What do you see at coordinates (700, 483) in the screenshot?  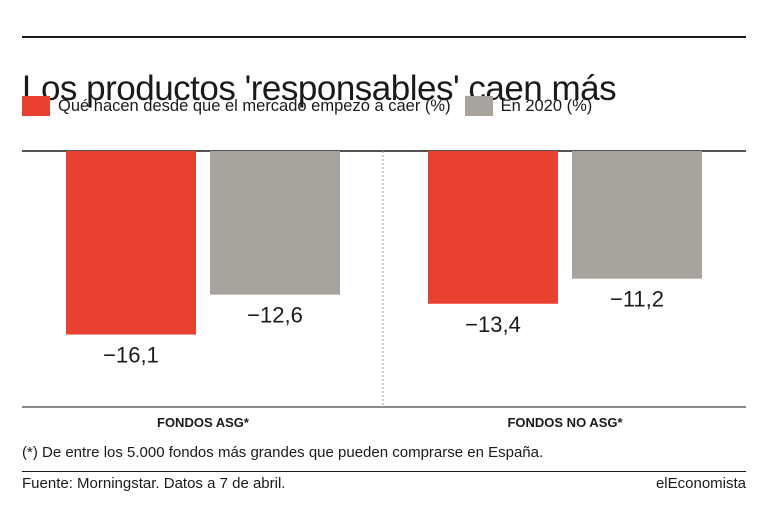 I see `brand-logo-text: elEconomista` at bounding box center [700, 483].